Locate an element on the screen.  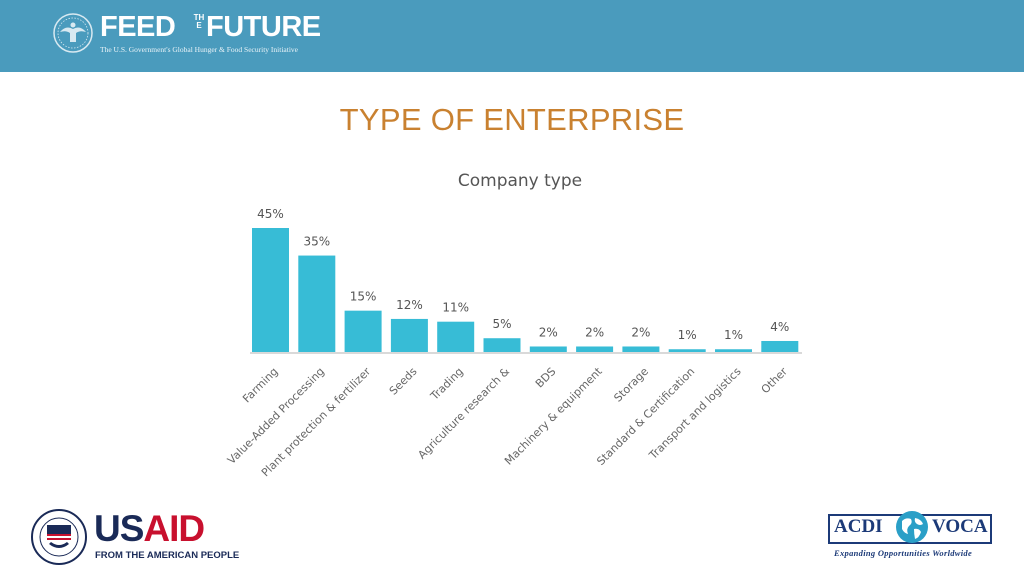
usaid-logo: USAID FROM THE AMERICAN PEOPLE is located at coordinates (135, 538).